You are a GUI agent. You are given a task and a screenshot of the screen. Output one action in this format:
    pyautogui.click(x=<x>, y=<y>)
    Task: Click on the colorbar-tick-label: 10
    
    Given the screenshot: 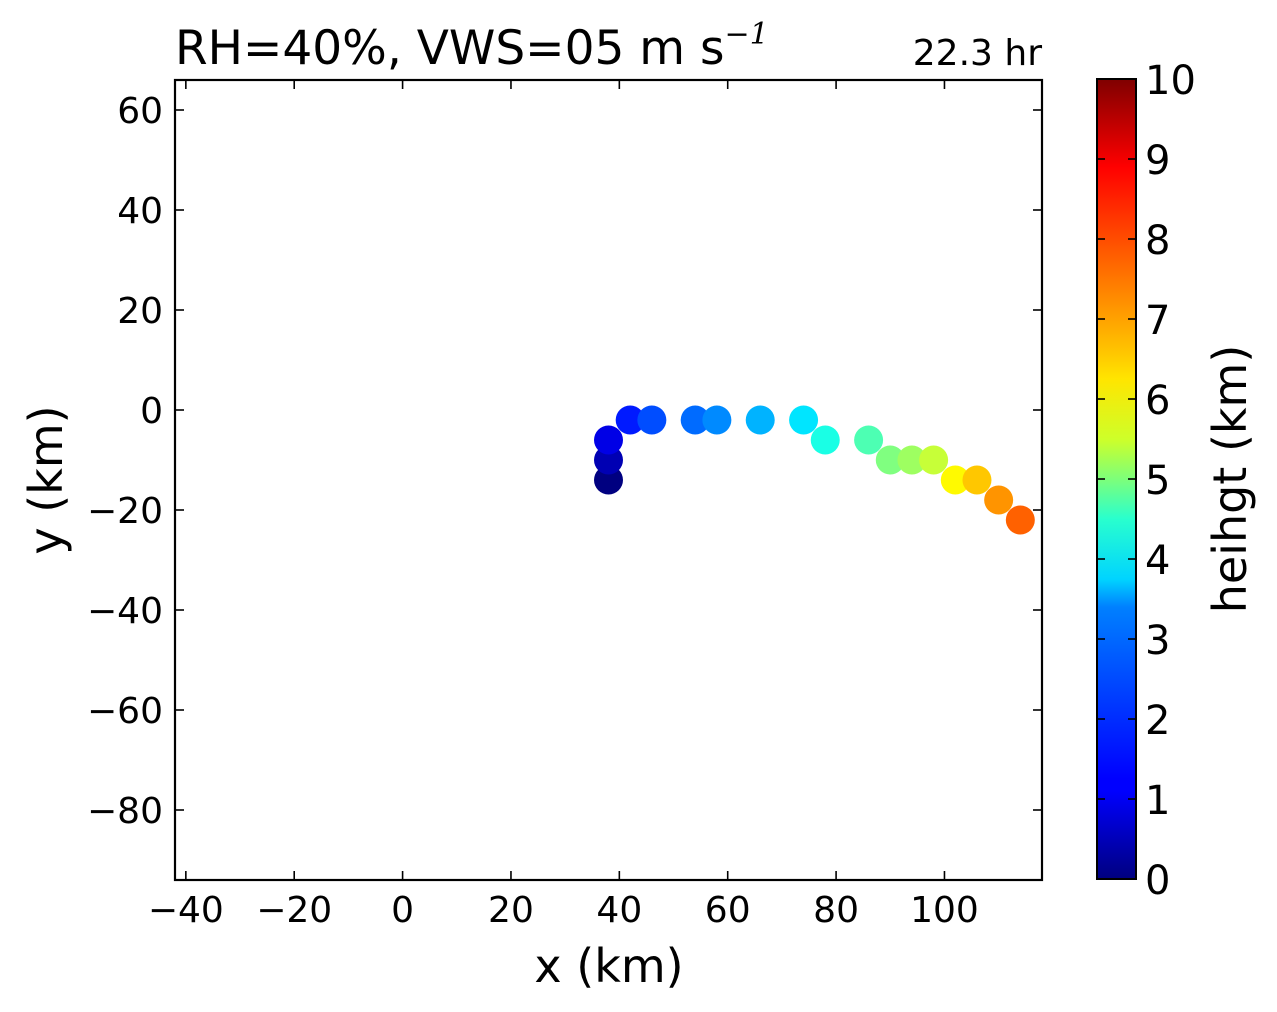 What is the action you would take?
    pyautogui.click(x=1170, y=81)
    